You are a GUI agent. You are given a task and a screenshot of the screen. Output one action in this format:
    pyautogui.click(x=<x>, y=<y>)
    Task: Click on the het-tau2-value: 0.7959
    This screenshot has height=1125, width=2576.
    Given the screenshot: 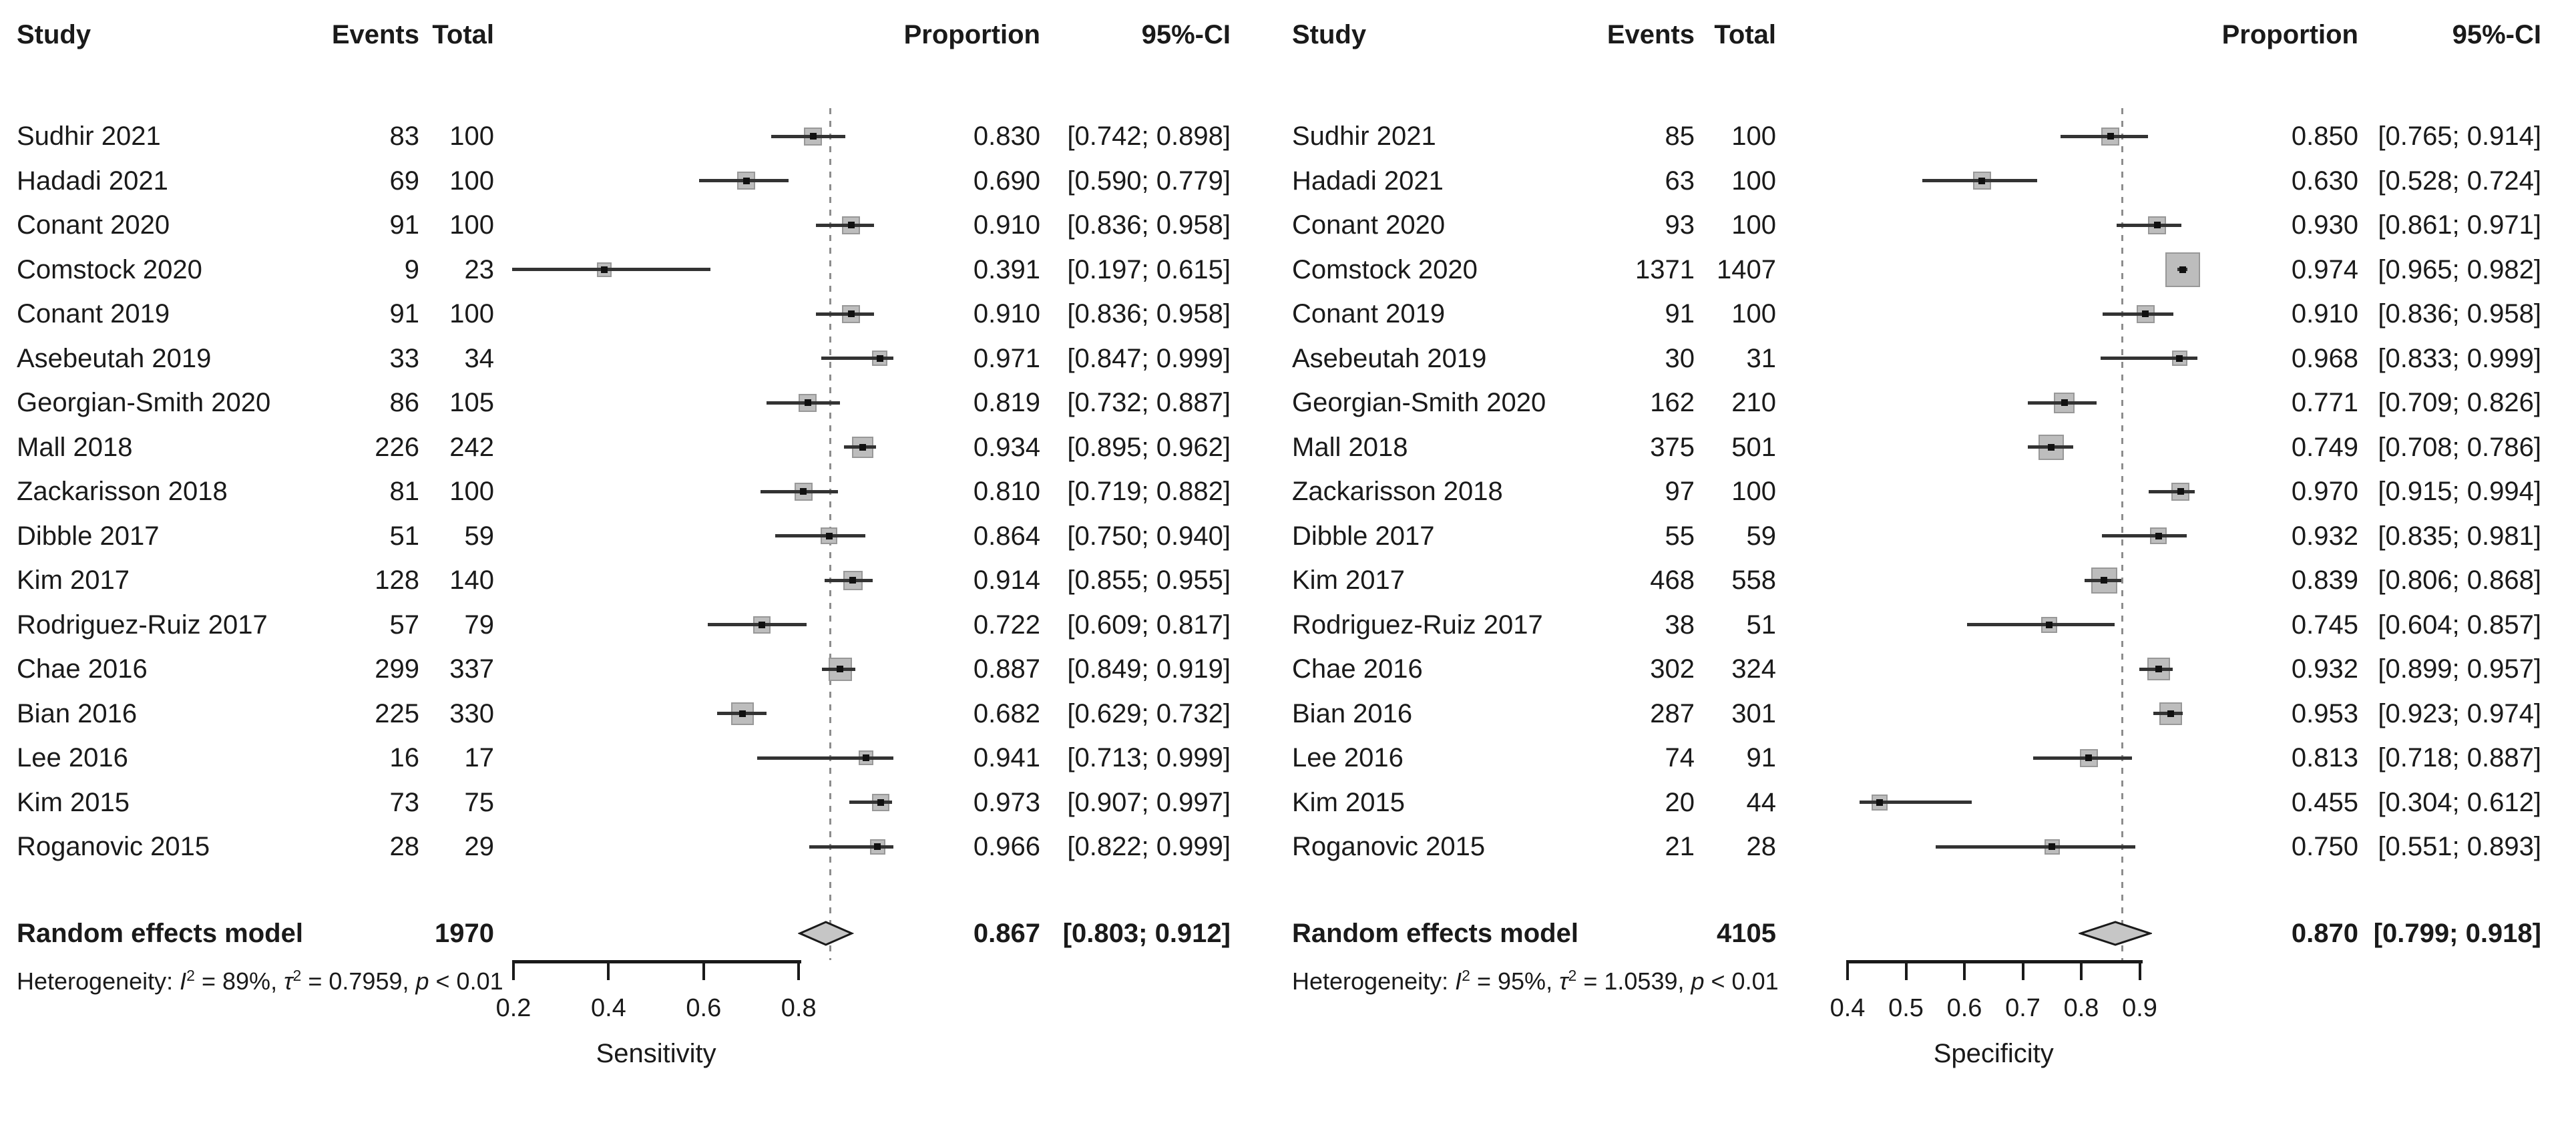 What is the action you would take?
    pyautogui.click(x=366, y=981)
    